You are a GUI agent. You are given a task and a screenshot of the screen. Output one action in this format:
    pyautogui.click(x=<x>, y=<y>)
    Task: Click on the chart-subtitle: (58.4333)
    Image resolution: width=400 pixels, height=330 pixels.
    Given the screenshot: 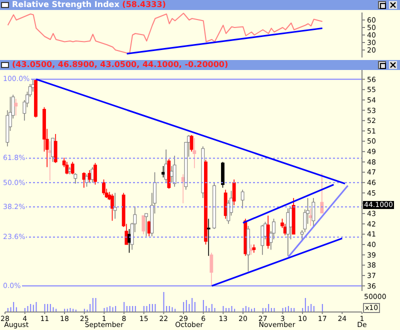 What is the action you would take?
    pyautogui.click(x=144, y=4)
    